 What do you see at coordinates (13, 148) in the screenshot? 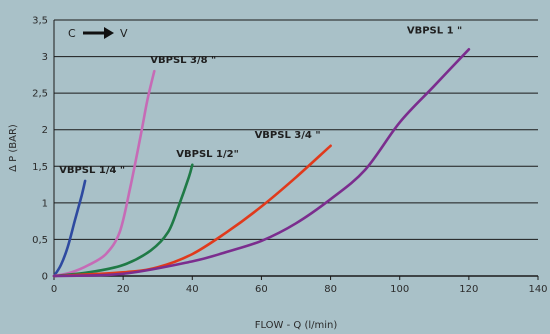
I see `y-axis-title: Δ P (BAR)` at bounding box center [13, 148].